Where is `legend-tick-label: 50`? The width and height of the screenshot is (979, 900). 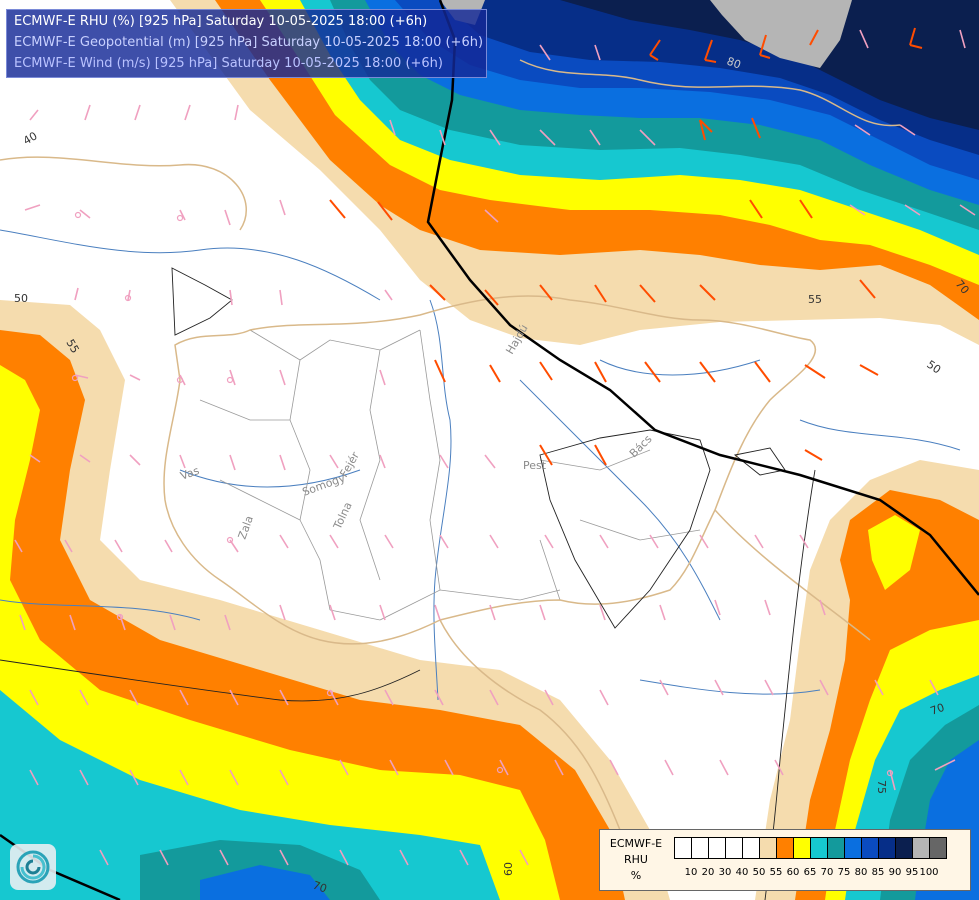 legend-tick-label: 50 is located at coordinates (759, 872).